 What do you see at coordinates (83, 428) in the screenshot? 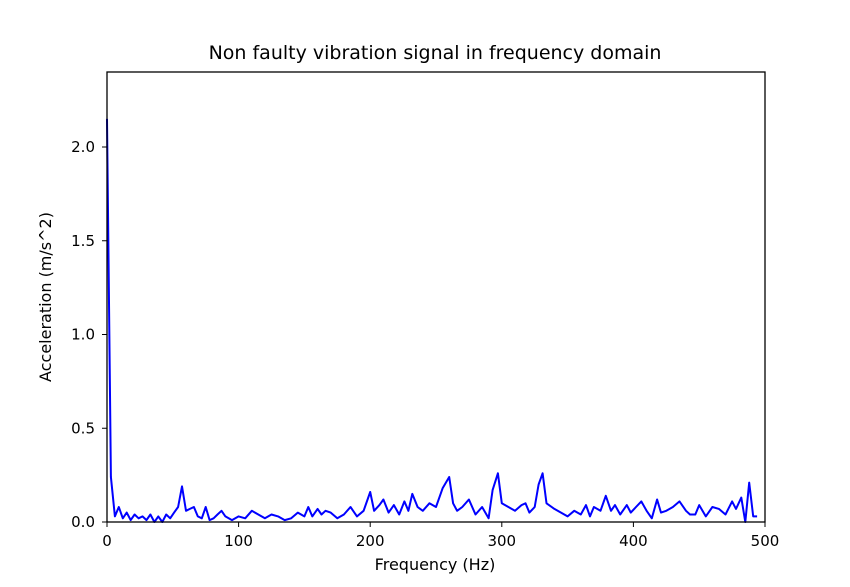
I see `y-tick-label: 0.5` at bounding box center [83, 428].